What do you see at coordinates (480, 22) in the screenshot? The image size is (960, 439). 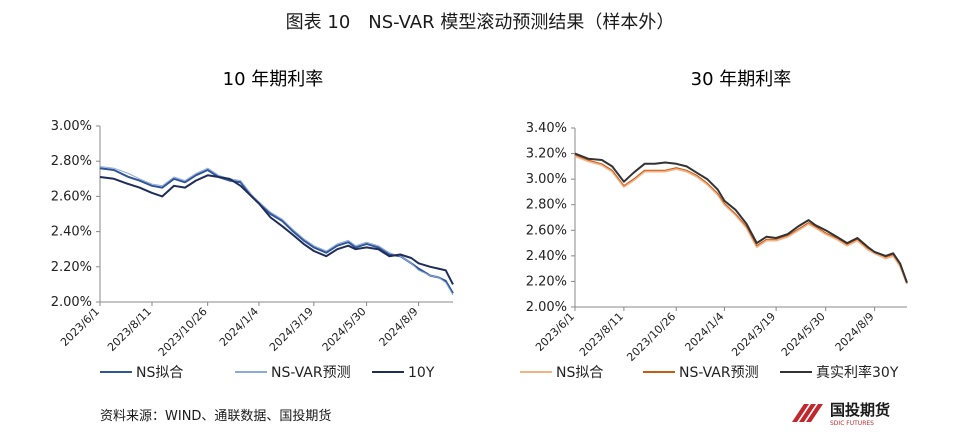 I see `figure-title: 图表 10 NS-VAR 模型滚动预测结果（样本外）` at bounding box center [480, 22].